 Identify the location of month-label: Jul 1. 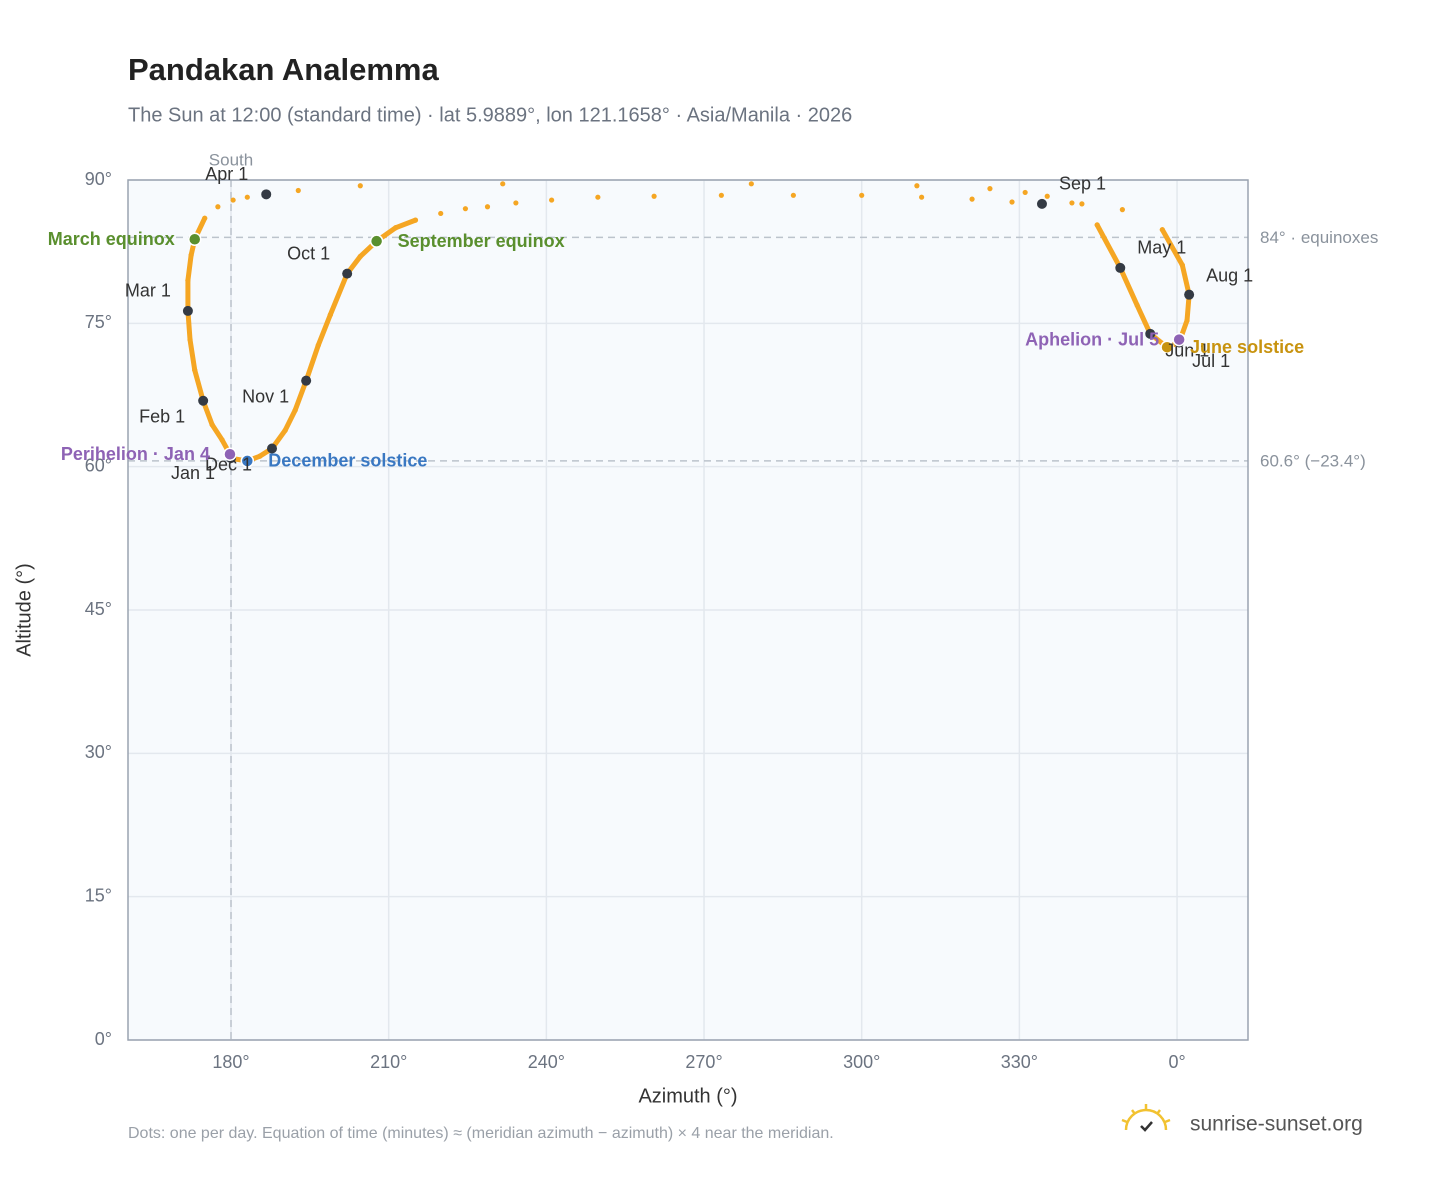
(1211, 361).